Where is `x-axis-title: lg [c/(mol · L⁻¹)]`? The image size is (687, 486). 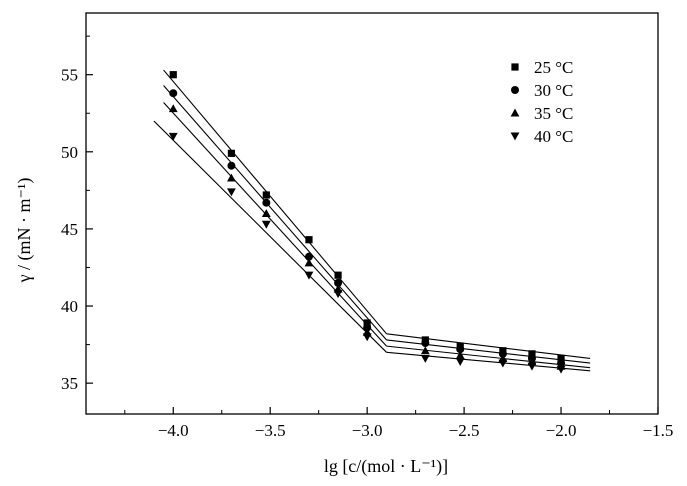
x-axis-title: lg [c/(mol · L⁻¹)] is located at coordinates (386, 466).